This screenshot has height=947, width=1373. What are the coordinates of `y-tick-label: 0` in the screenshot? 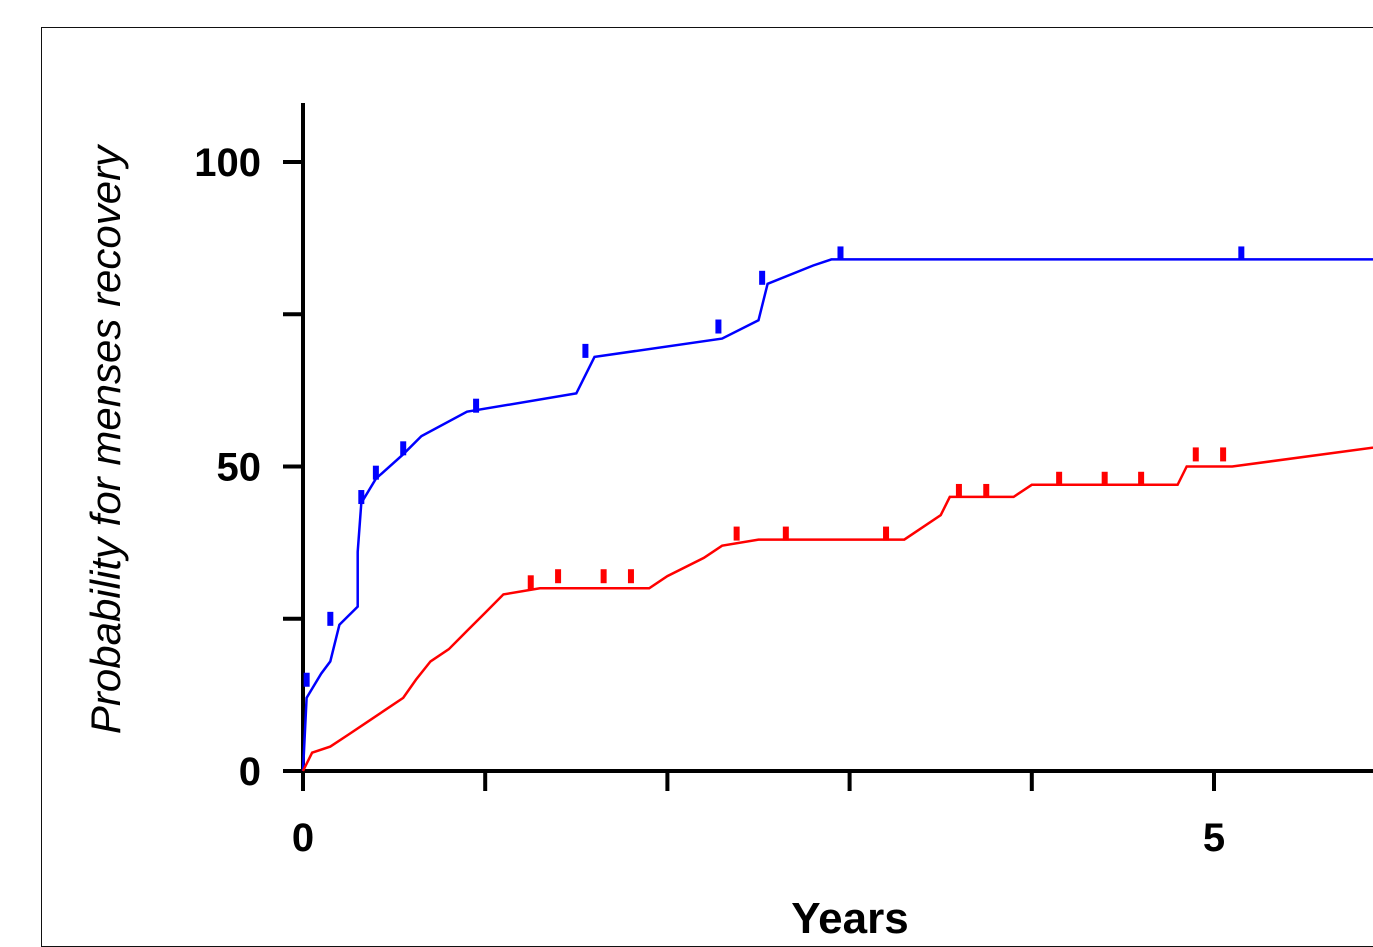 It's located at (250, 772).